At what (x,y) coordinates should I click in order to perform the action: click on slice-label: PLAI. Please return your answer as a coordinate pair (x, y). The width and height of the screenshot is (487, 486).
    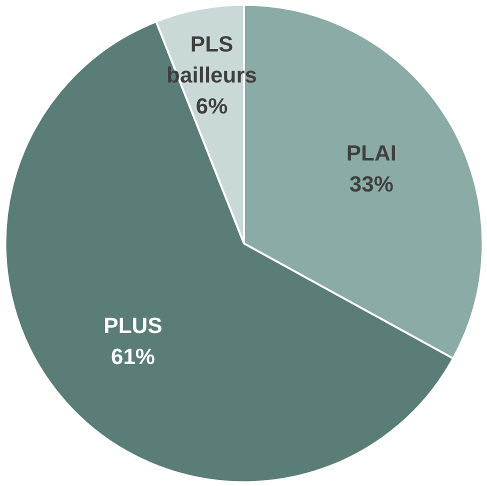
    Looking at the image, I should click on (371, 153).